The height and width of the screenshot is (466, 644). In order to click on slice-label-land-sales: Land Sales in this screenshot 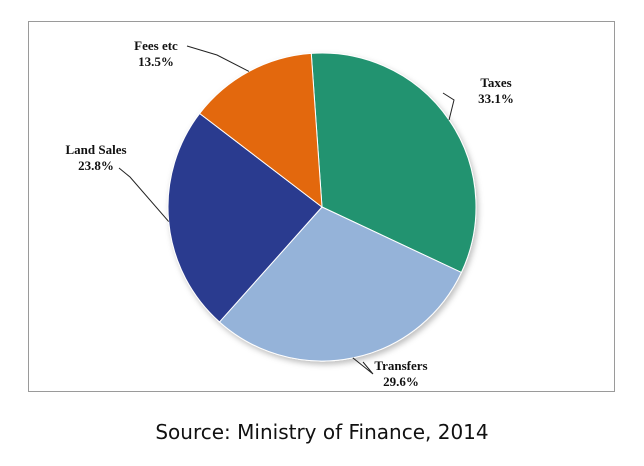, I will do `click(95, 149)`.